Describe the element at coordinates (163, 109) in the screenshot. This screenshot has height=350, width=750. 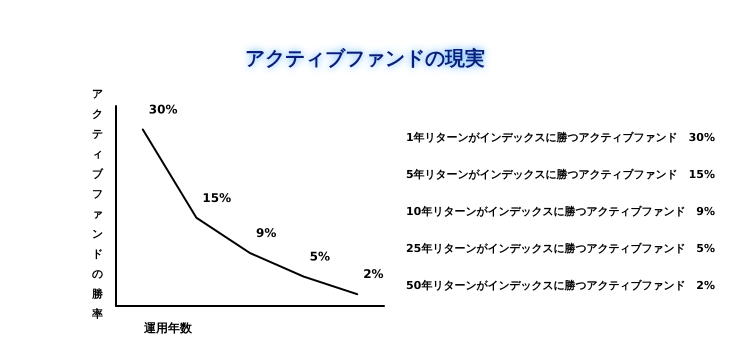
I see `data-label: 30%` at that location.